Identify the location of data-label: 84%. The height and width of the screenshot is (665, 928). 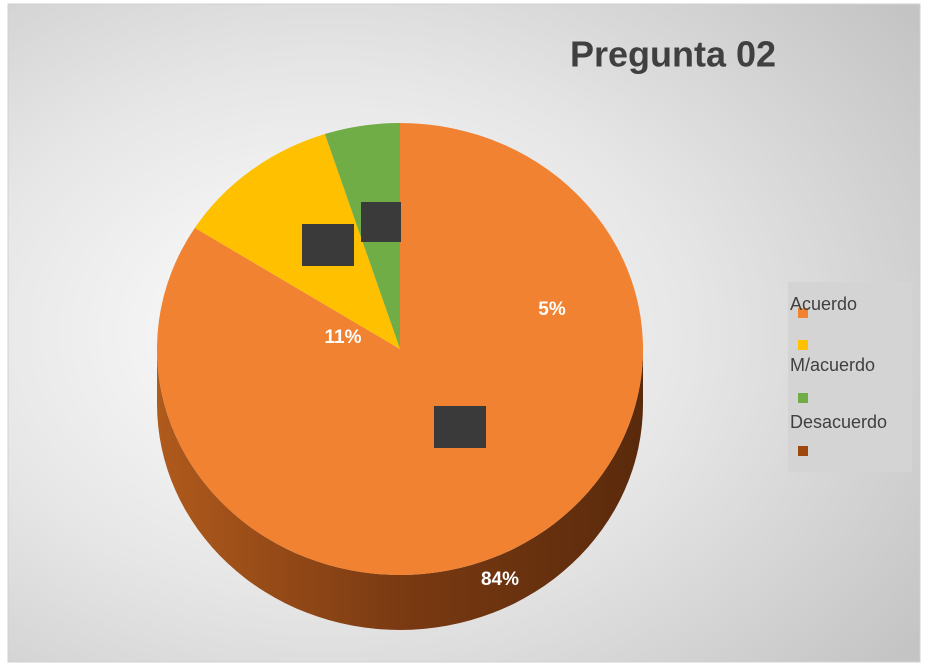
(500, 579).